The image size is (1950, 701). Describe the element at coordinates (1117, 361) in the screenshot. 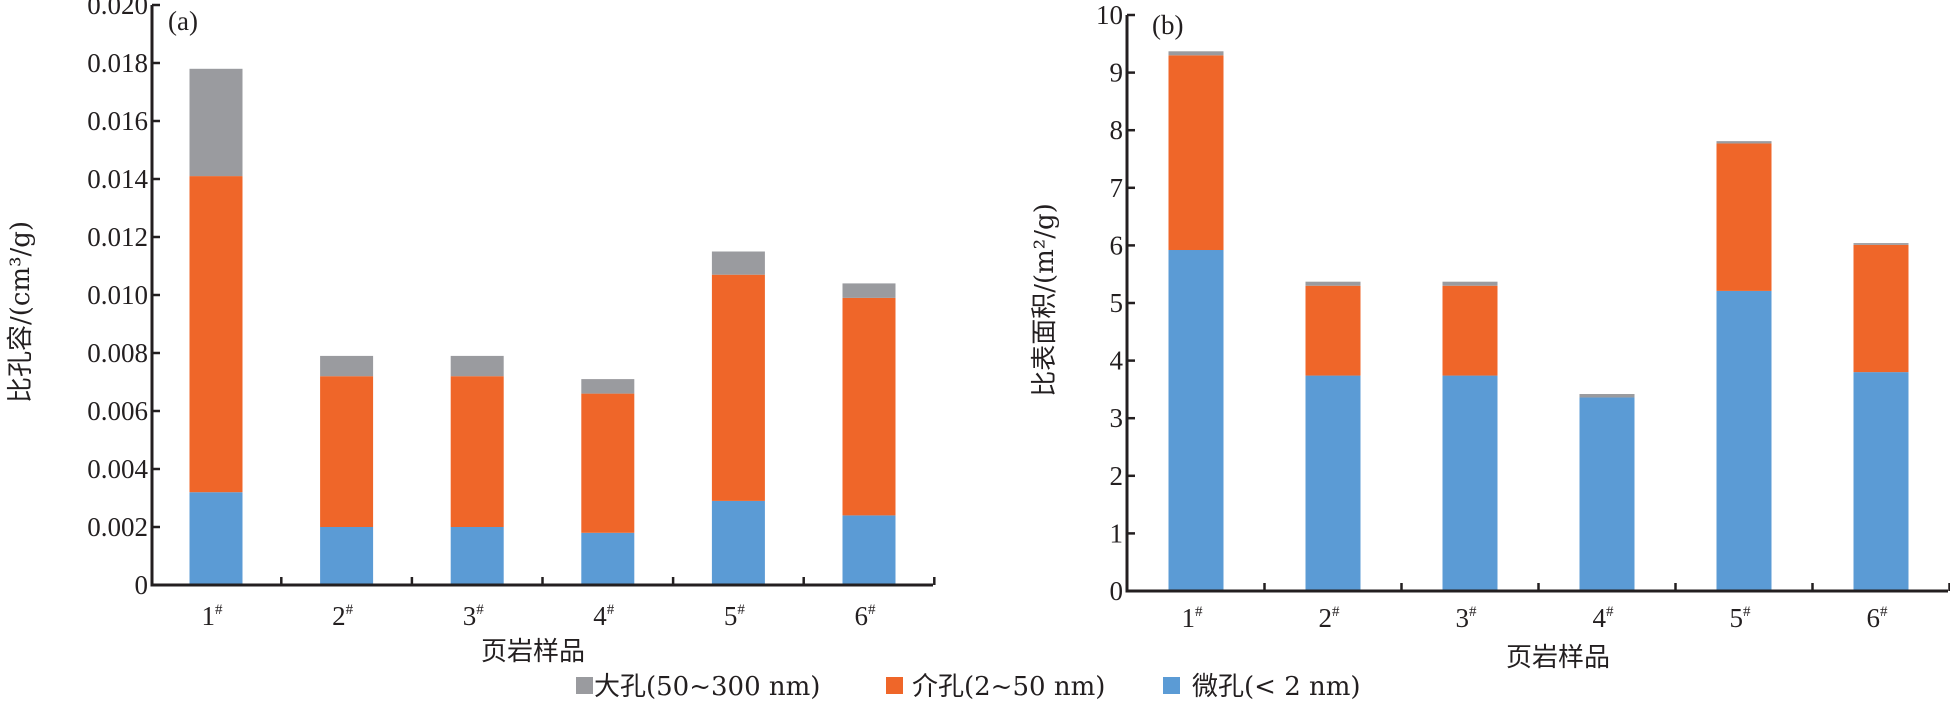

I see `y-tick-label: 4` at that location.